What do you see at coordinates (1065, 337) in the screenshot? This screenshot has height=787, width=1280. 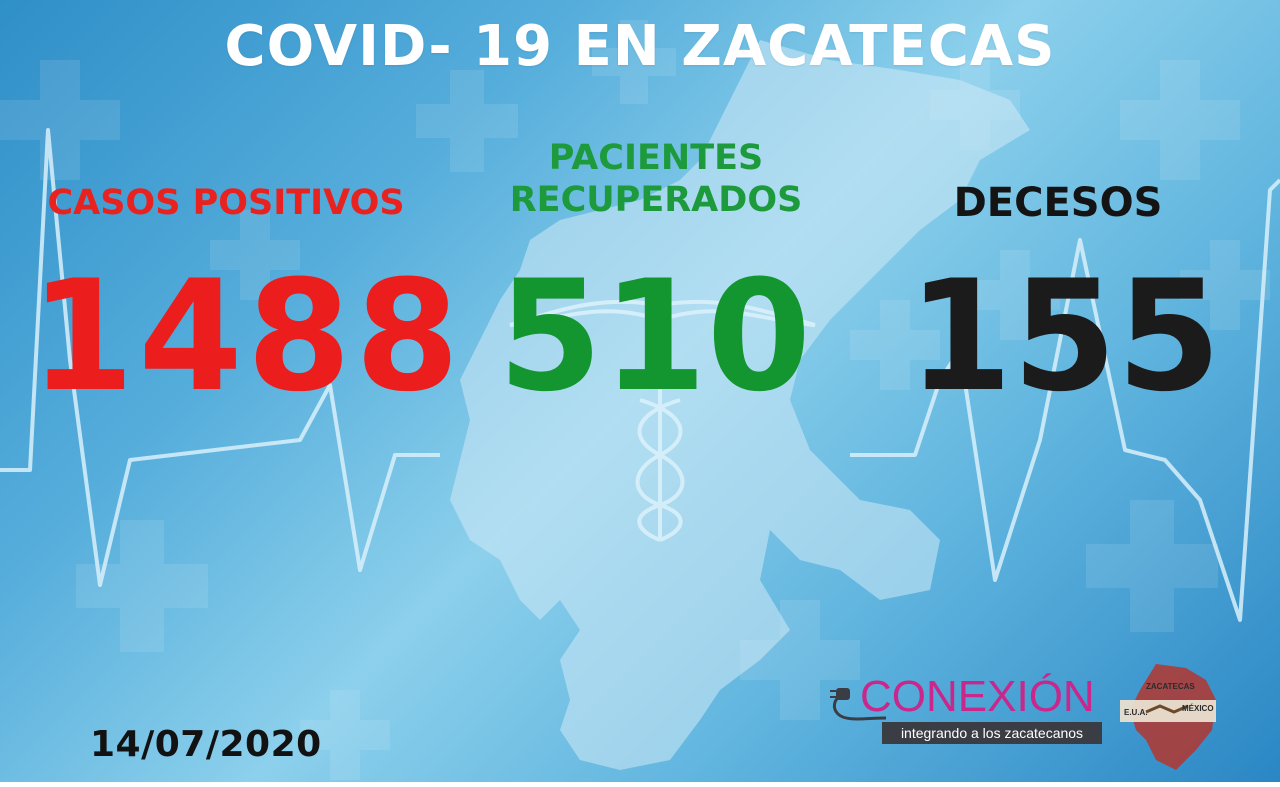 I see `deaths-value: 155` at bounding box center [1065, 337].